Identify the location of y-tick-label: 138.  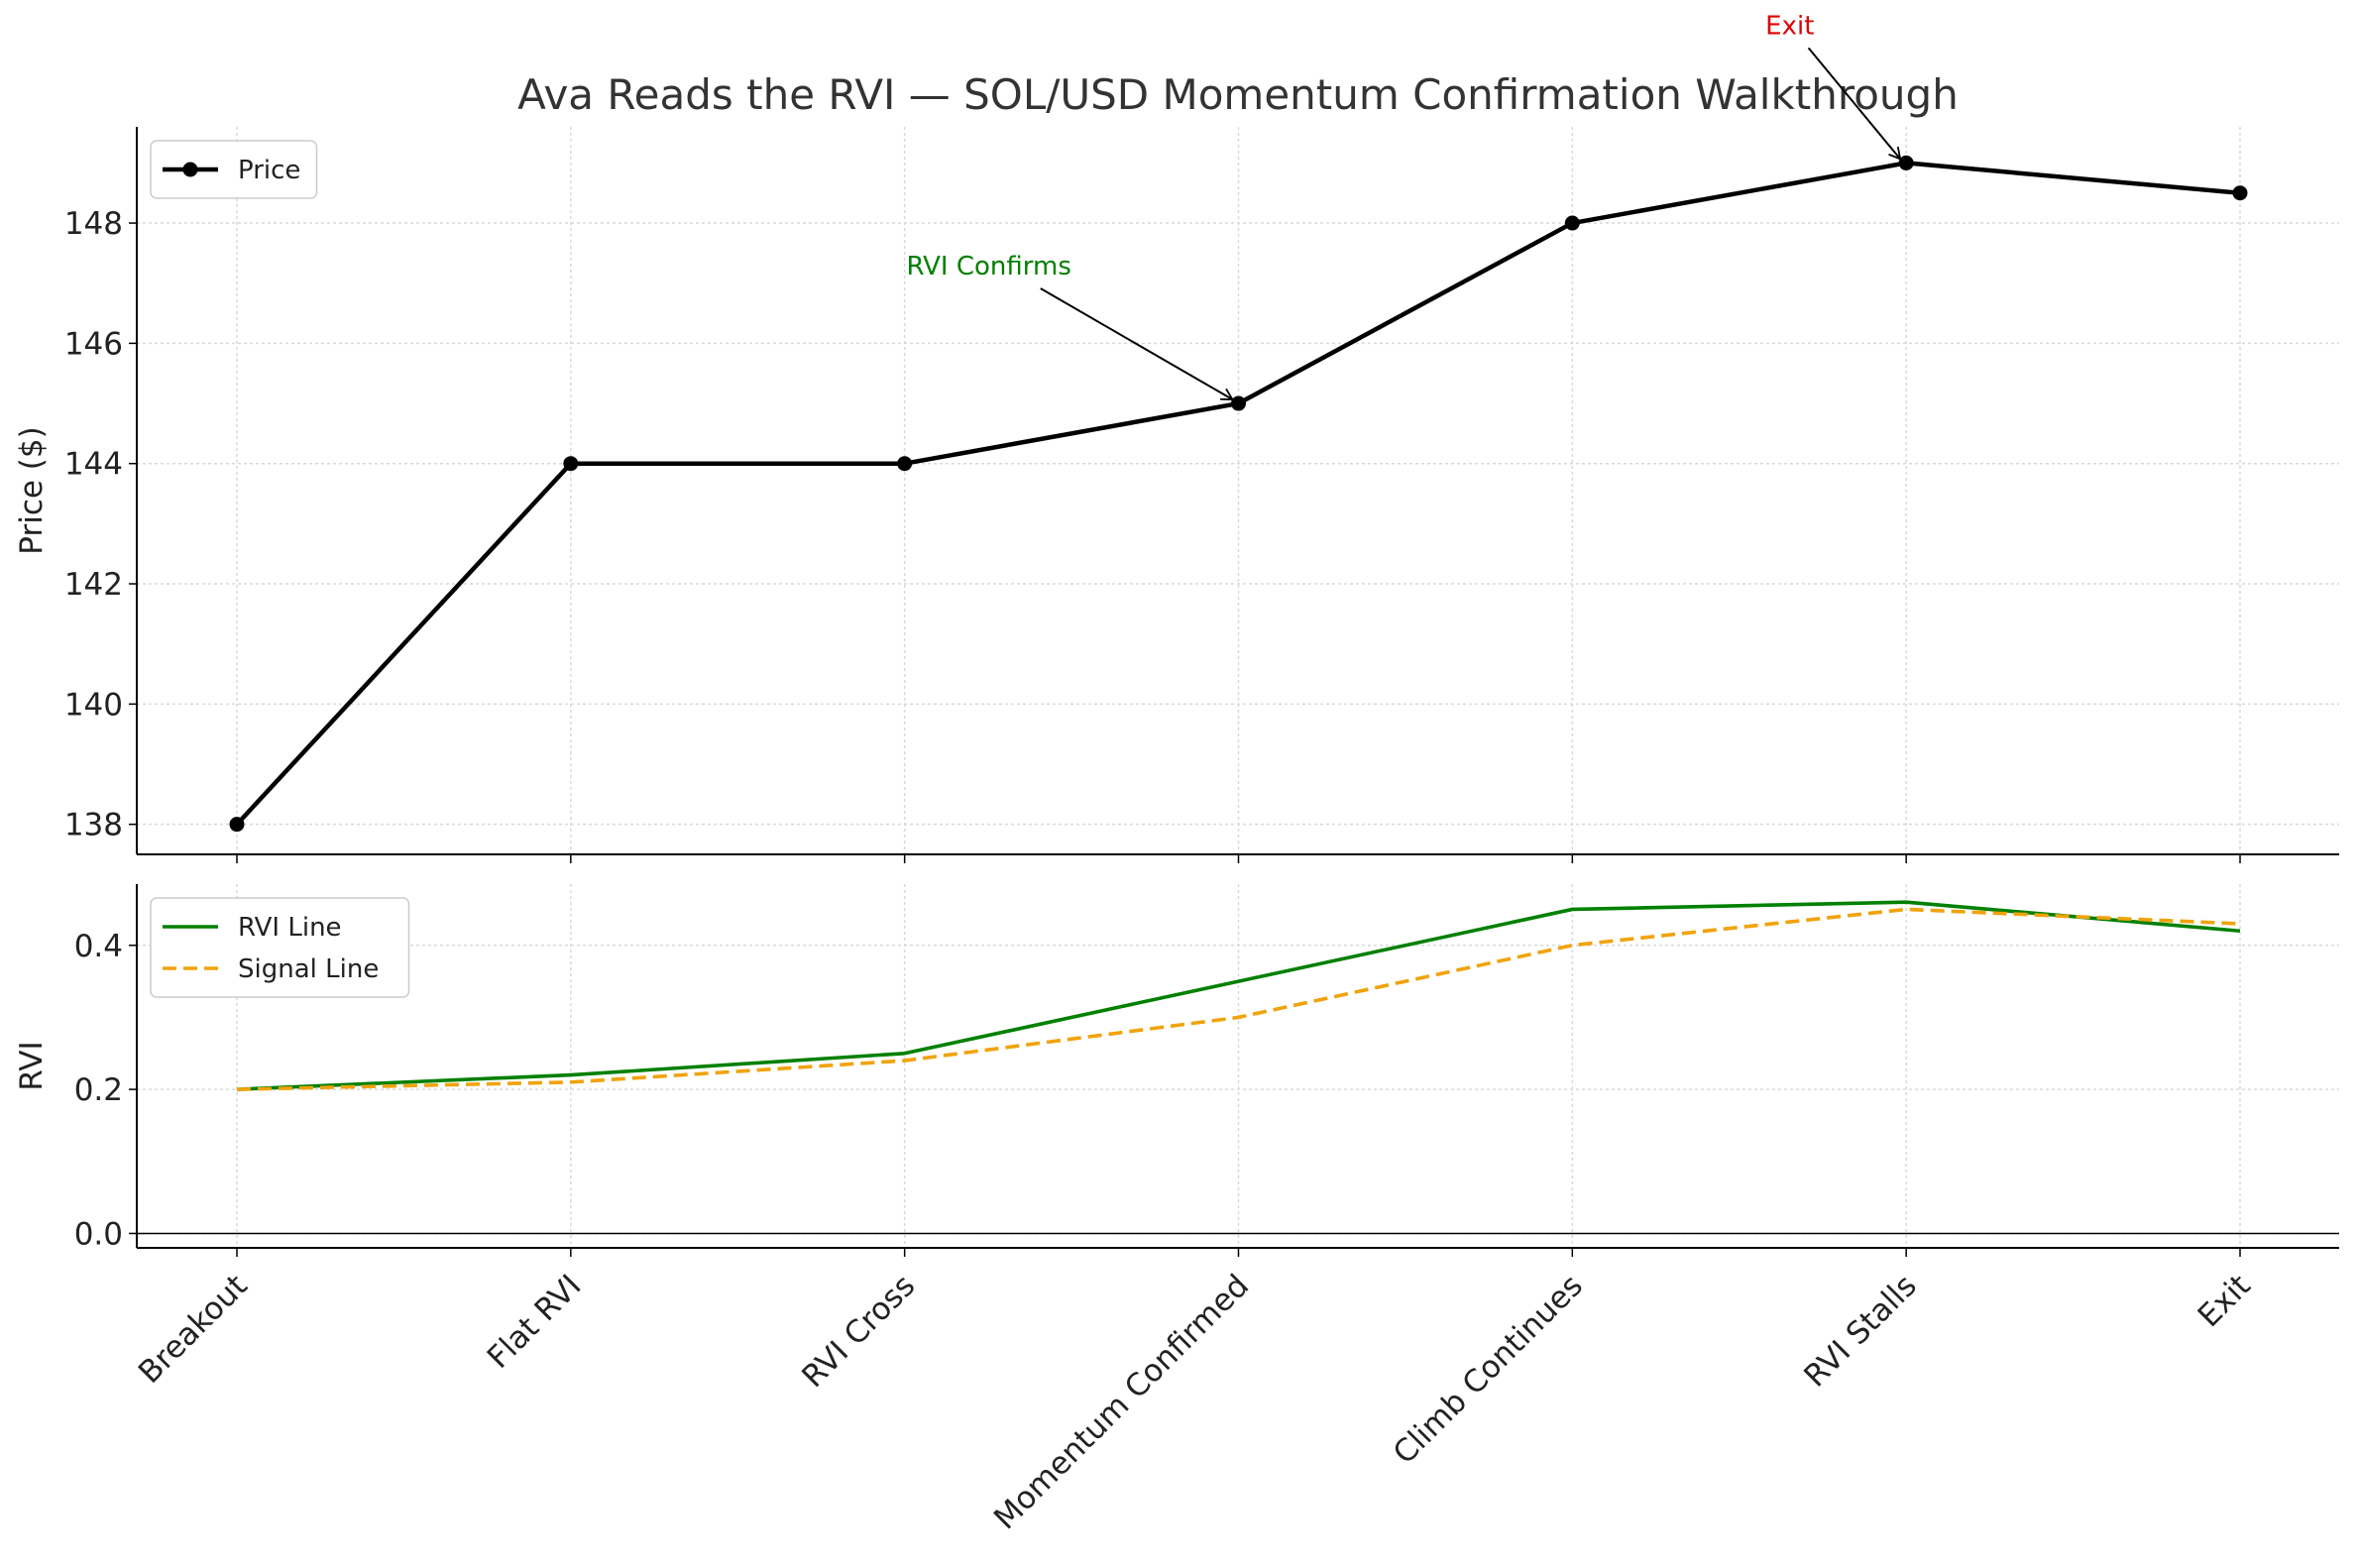
(94, 825).